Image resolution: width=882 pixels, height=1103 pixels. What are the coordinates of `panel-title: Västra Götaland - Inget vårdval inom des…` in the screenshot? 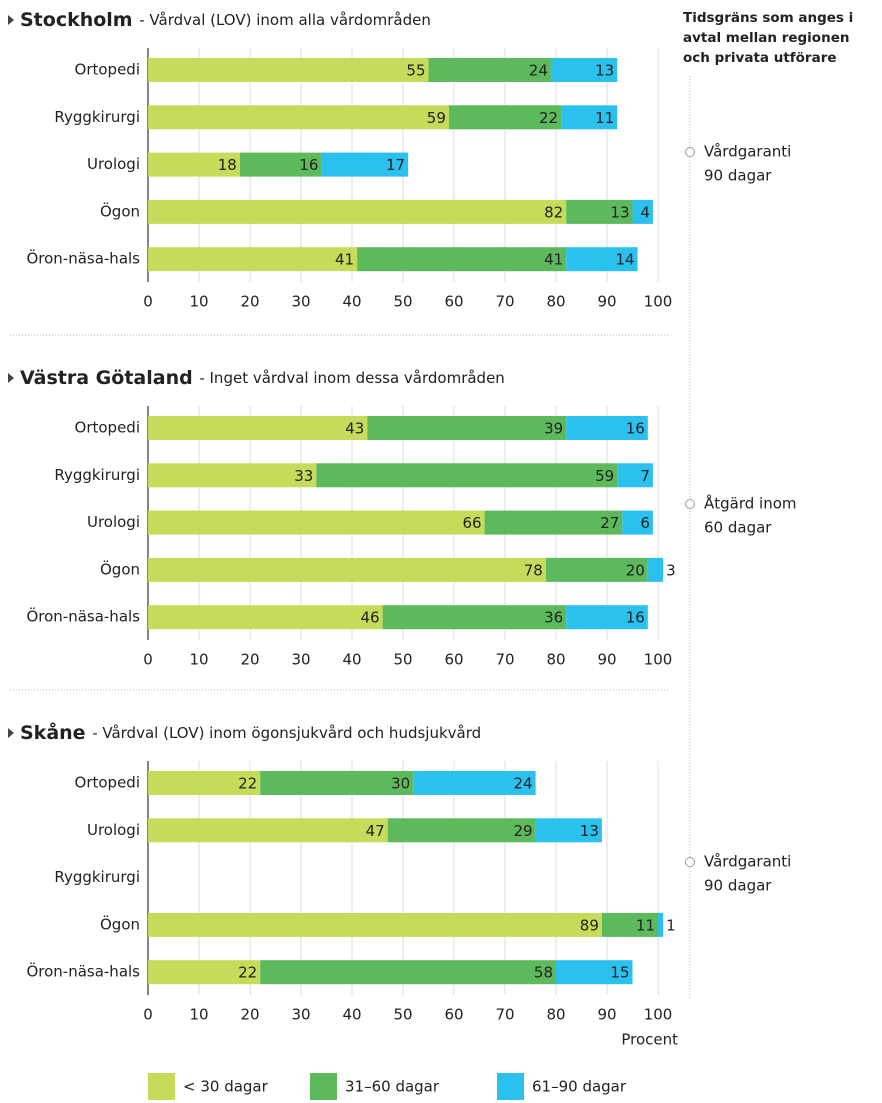 It's located at (262, 378).